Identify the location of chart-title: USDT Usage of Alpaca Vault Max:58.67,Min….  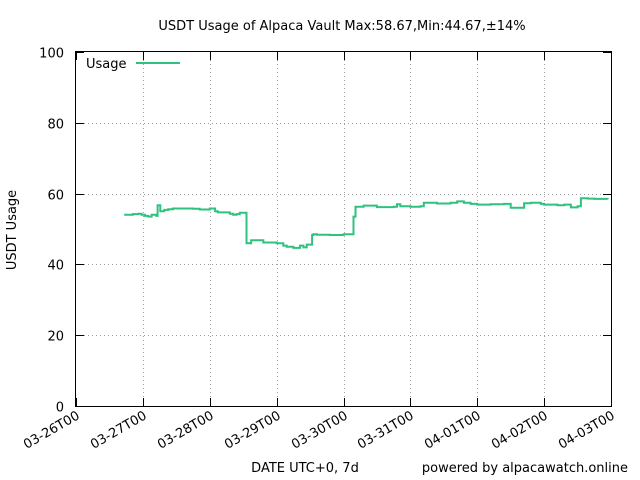
(341, 26).